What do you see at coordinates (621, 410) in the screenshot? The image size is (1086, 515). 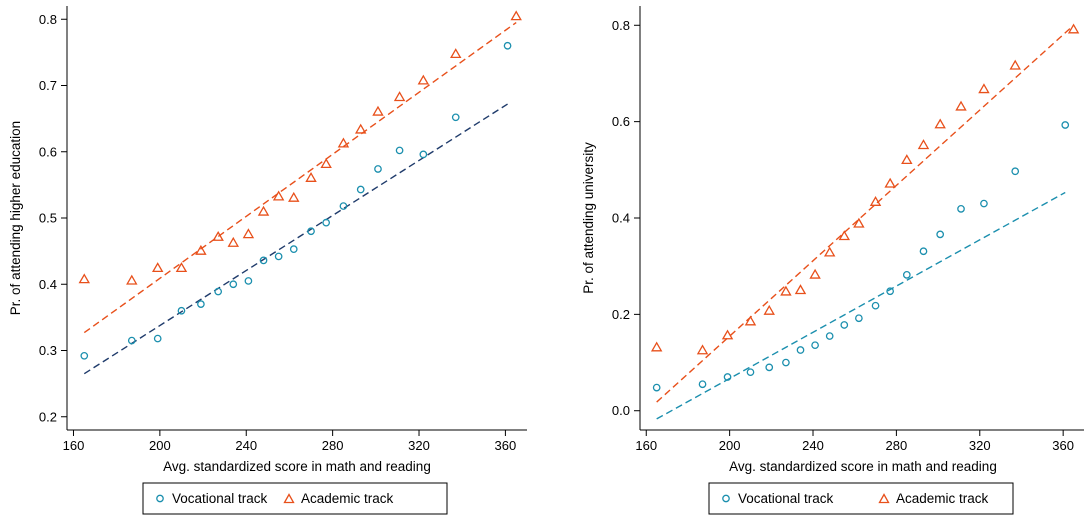 I see `y-tick-label: 0.0` at bounding box center [621, 410].